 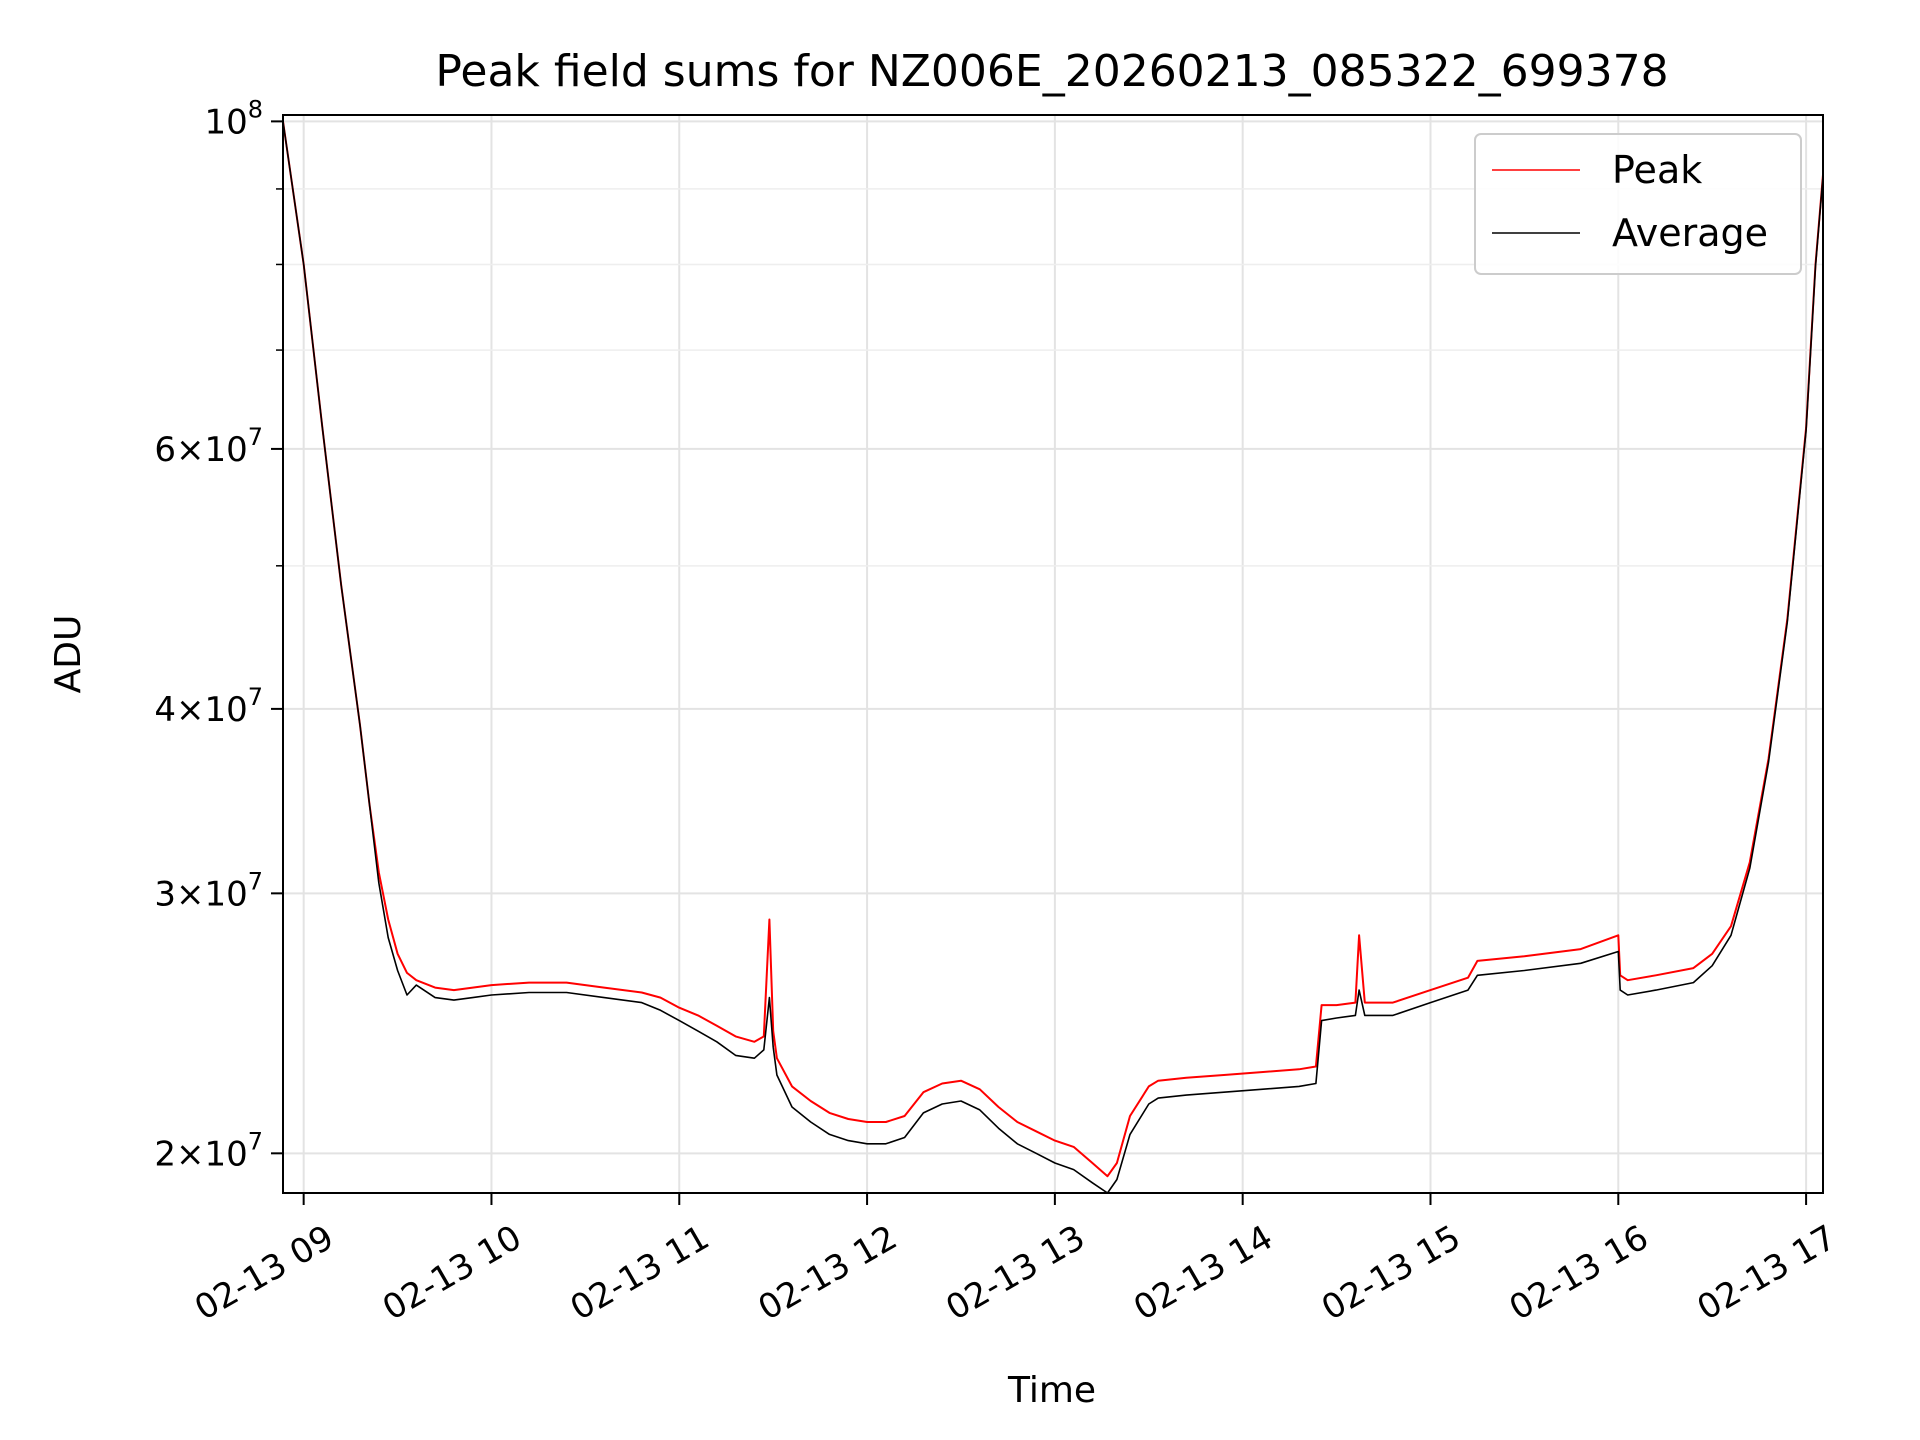 I want to click on legend: Peak Average, so click(x=1638, y=204).